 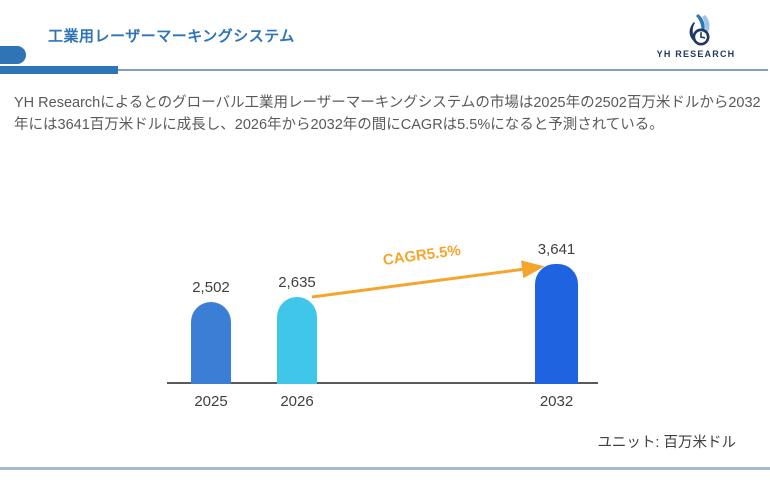 What do you see at coordinates (171, 36) in the screenshot?
I see `page-title: 工業用レーザーマーキングシステム` at bounding box center [171, 36].